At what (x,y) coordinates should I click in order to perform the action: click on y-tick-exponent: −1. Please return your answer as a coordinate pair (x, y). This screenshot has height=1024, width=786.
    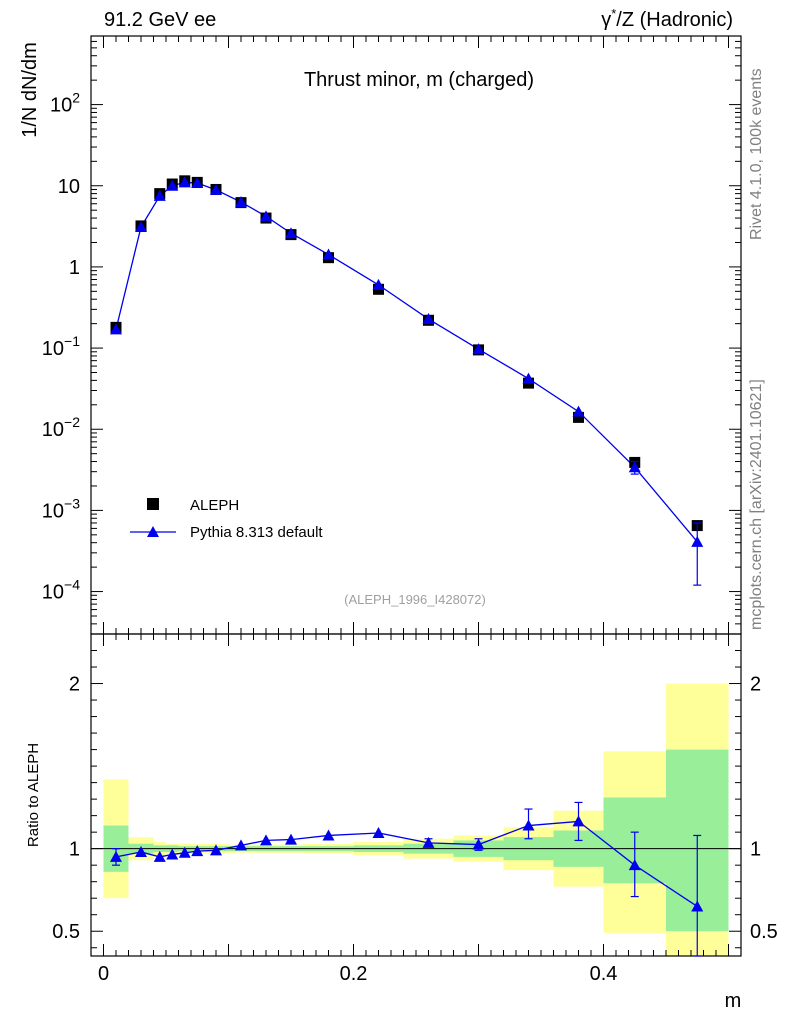
    Looking at the image, I should click on (72, 341).